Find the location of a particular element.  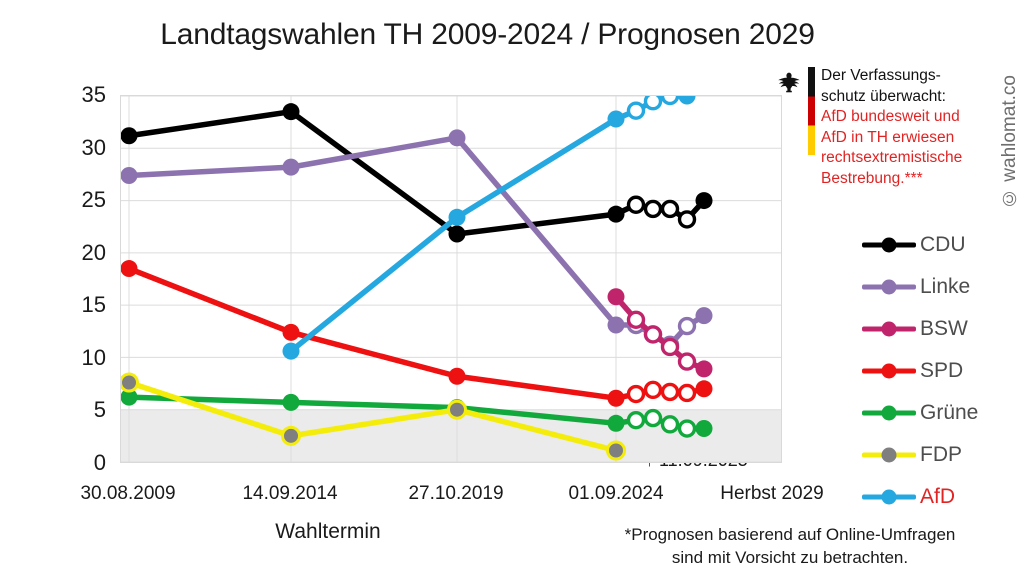

vs-line-6: Bestrebung.*** is located at coordinates (872, 179).